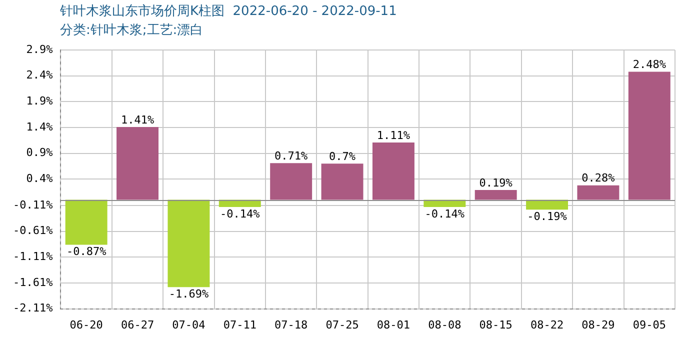 Image resolution: width=700 pixels, height=350 pixels. What do you see at coordinates (547, 216) in the screenshot?
I see `data-label: -0.19%` at bounding box center [547, 216].